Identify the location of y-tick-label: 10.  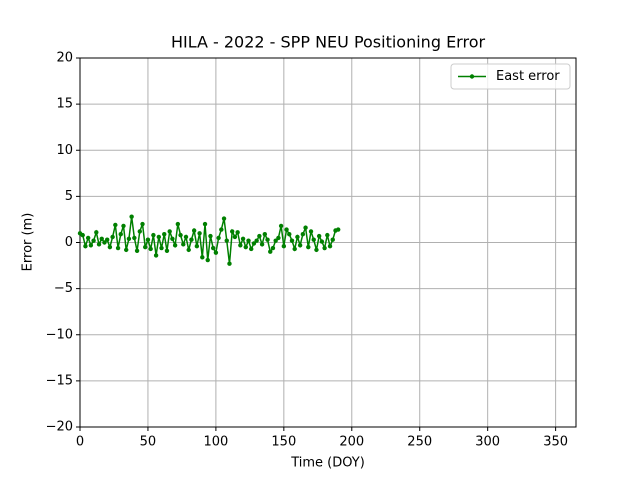
(64, 150).